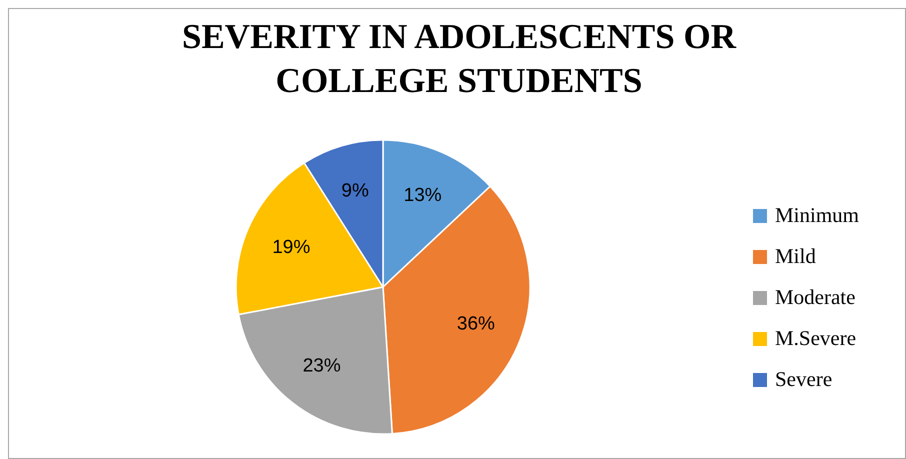  I want to click on data-label: 36%, so click(476, 323).